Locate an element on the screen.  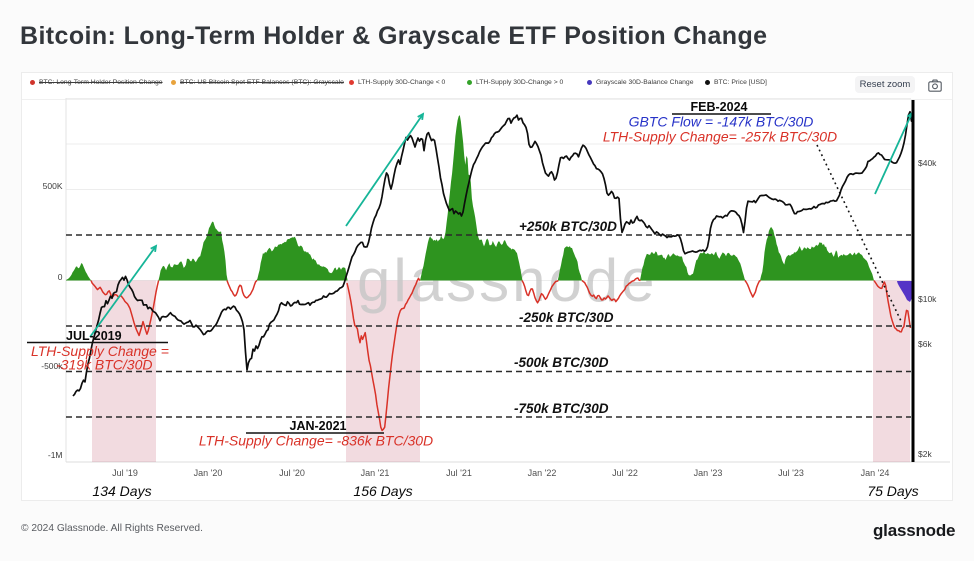
svg-text: 0 is located at coordinates (60, 277).